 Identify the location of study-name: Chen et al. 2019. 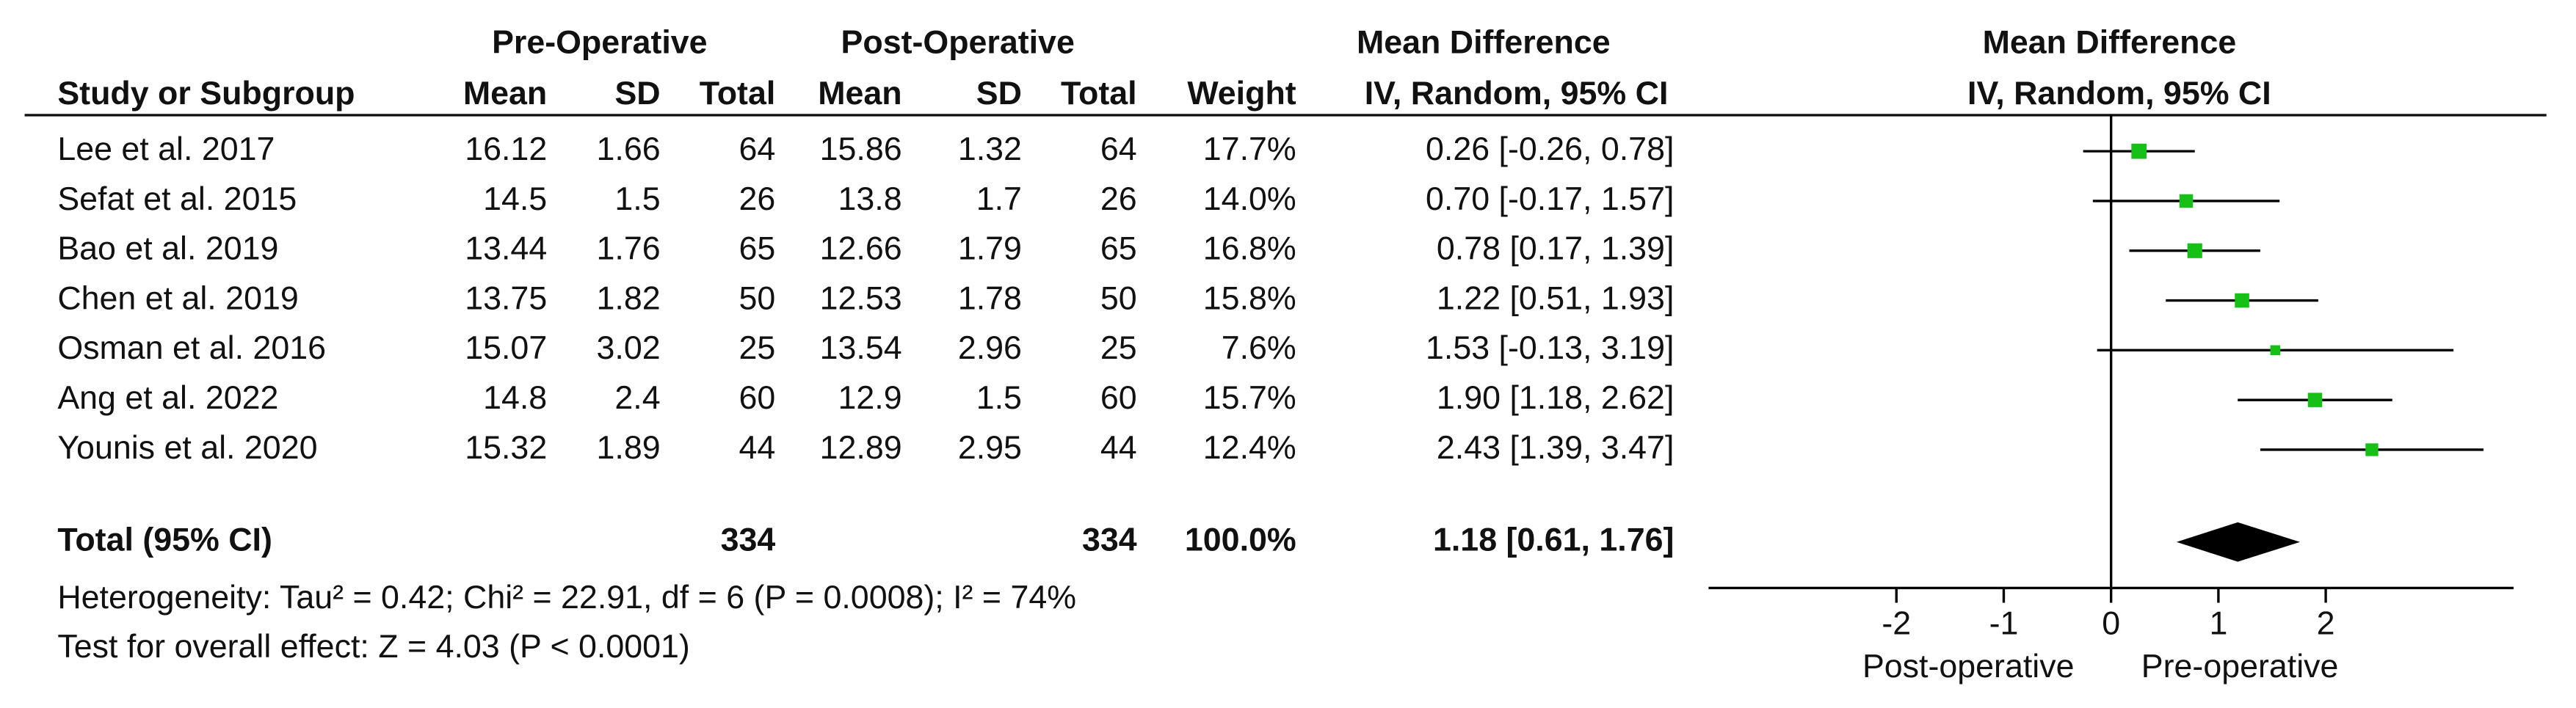
(178, 298).